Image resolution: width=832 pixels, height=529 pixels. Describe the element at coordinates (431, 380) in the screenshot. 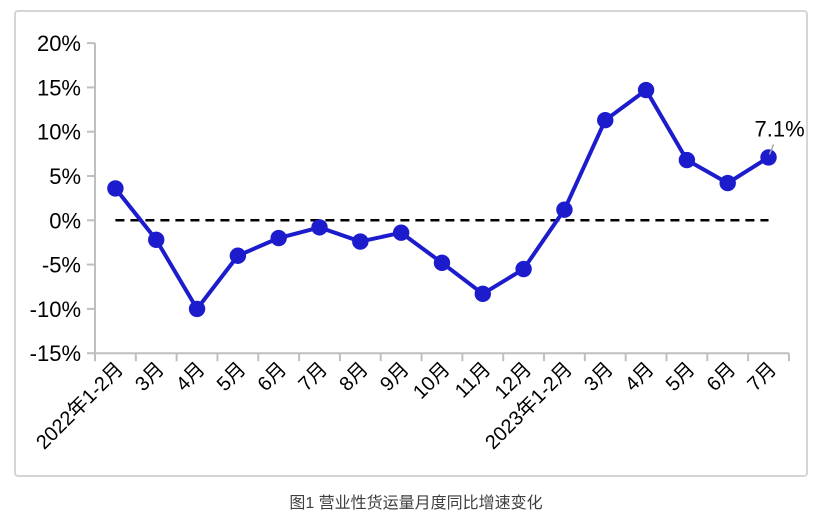

I see `x-axis-label: 10月` at that location.